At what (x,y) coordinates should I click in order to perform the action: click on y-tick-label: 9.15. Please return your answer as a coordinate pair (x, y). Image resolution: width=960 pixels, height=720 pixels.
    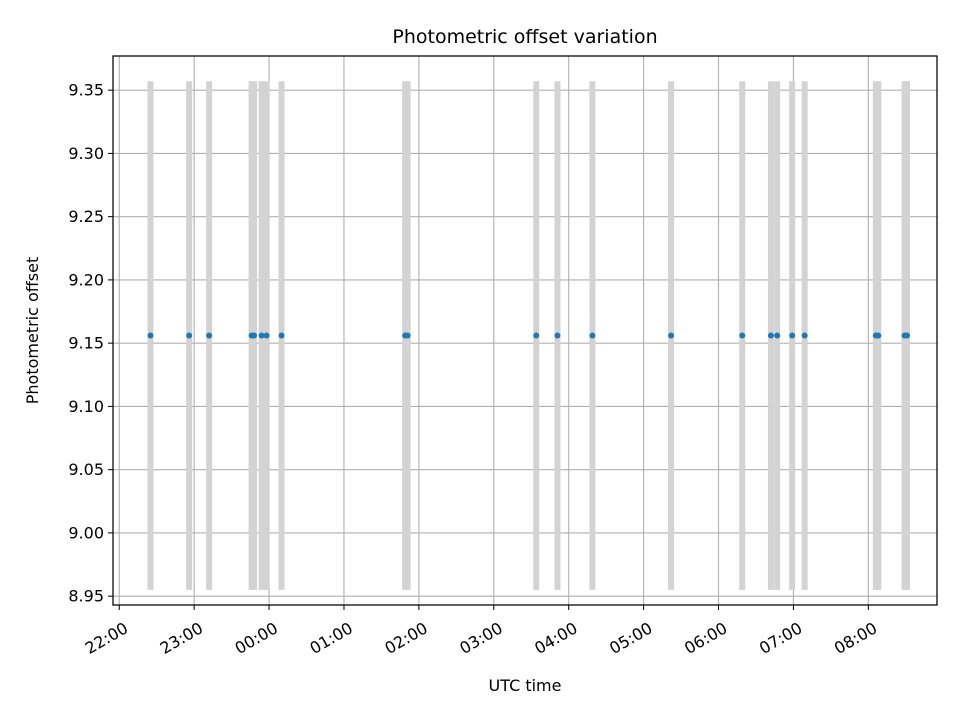
    Looking at the image, I should click on (86, 343).